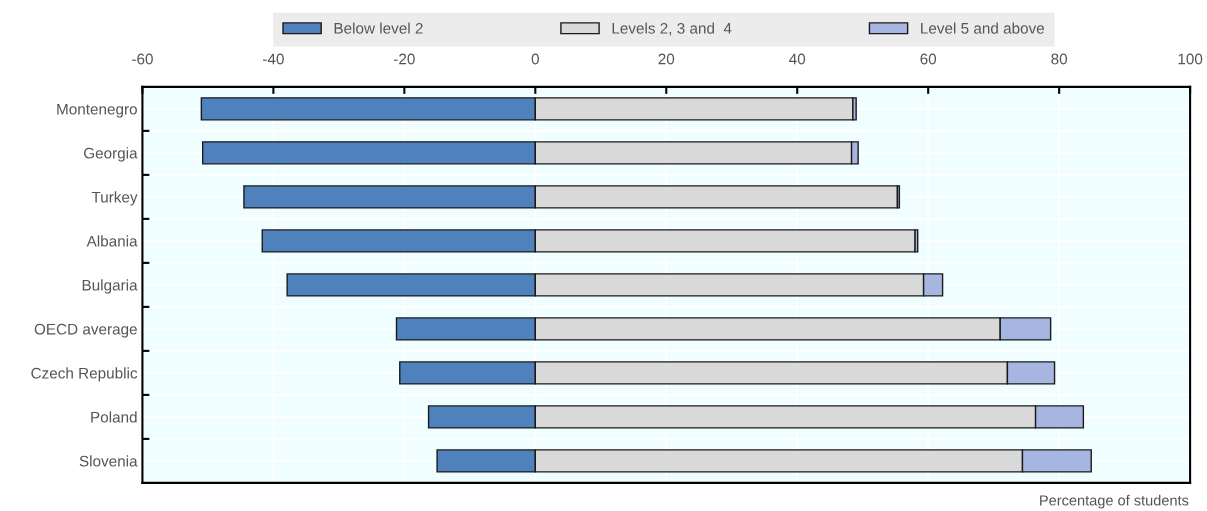 The width and height of the screenshot is (1207, 511). I want to click on x-tick-label: 40, so click(797, 59).